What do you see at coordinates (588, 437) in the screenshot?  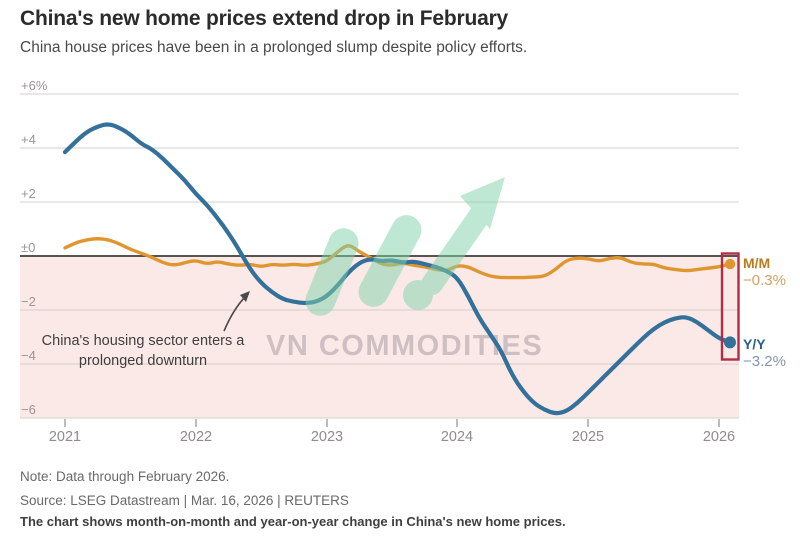 I see `x-tick-2025: 2025` at bounding box center [588, 437].